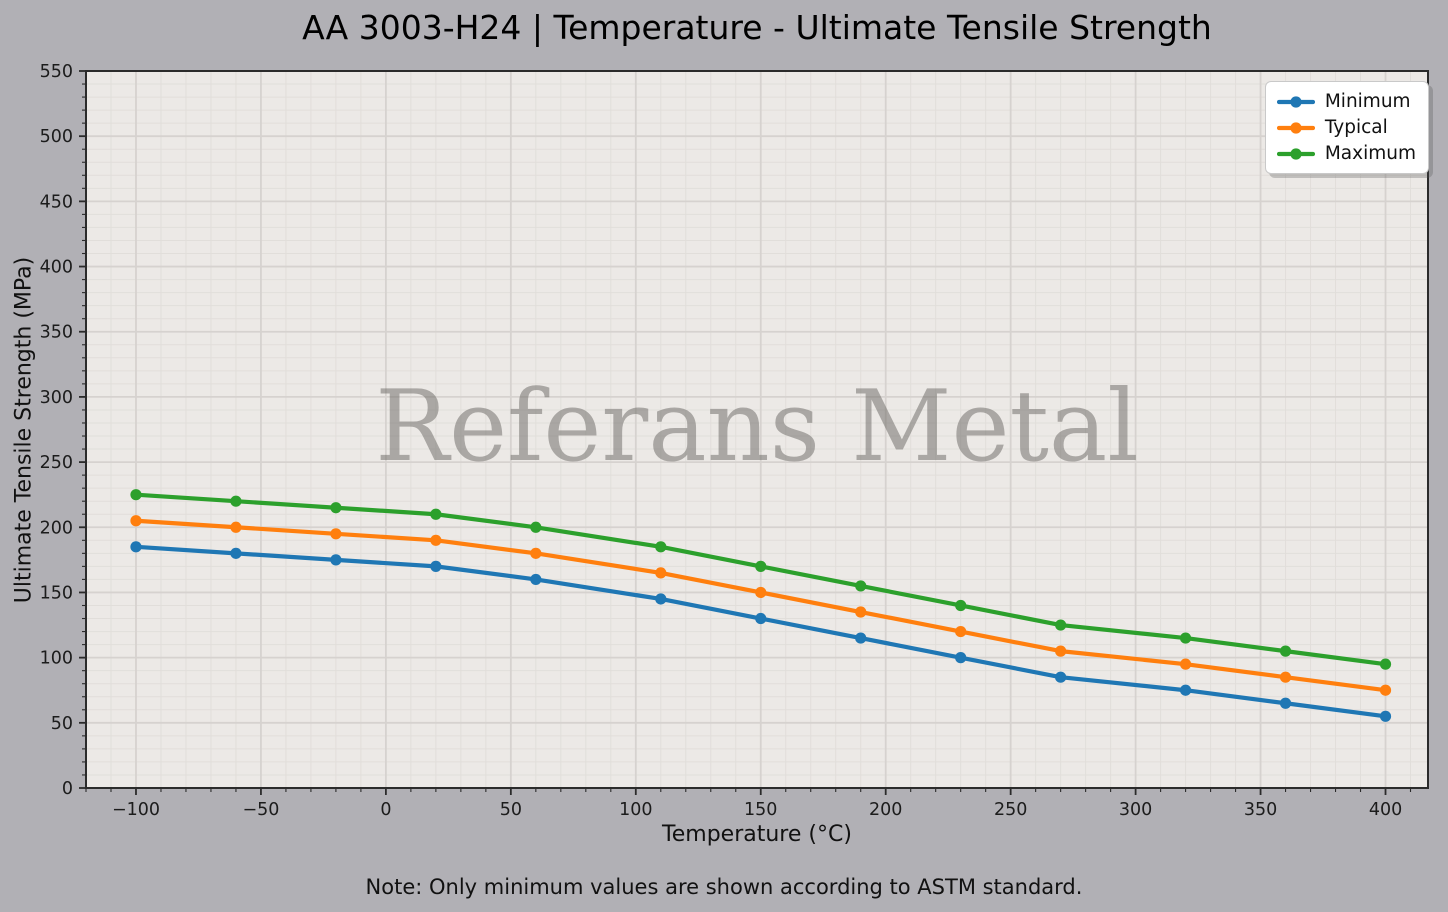  What do you see at coordinates (885, 810) in the screenshot?
I see `x-tick-label: 200` at bounding box center [885, 810].